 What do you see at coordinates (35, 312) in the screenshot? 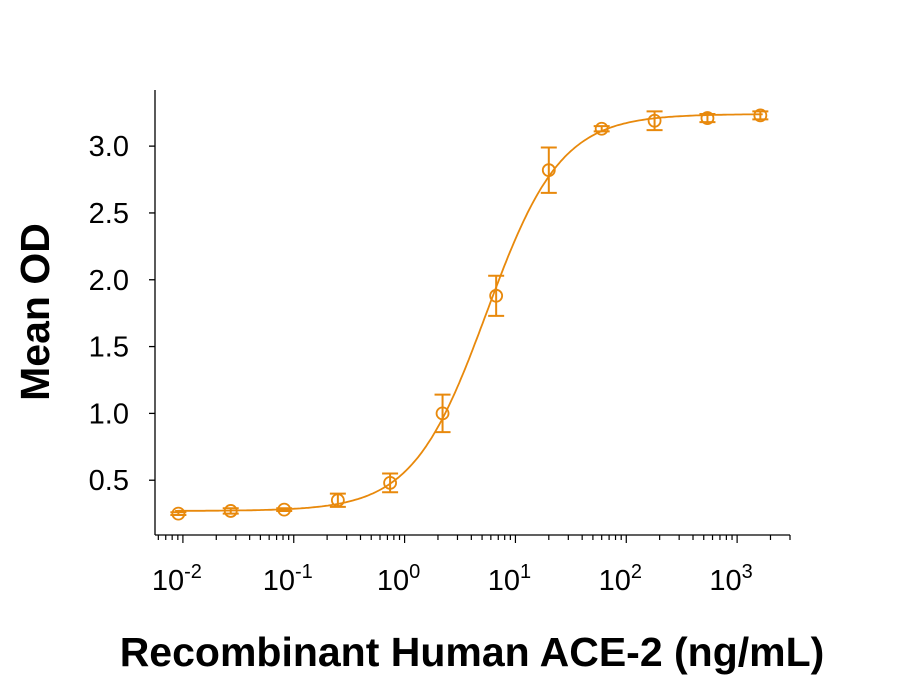
I see `y-axis-label: Mean OD` at bounding box center [35, 312].